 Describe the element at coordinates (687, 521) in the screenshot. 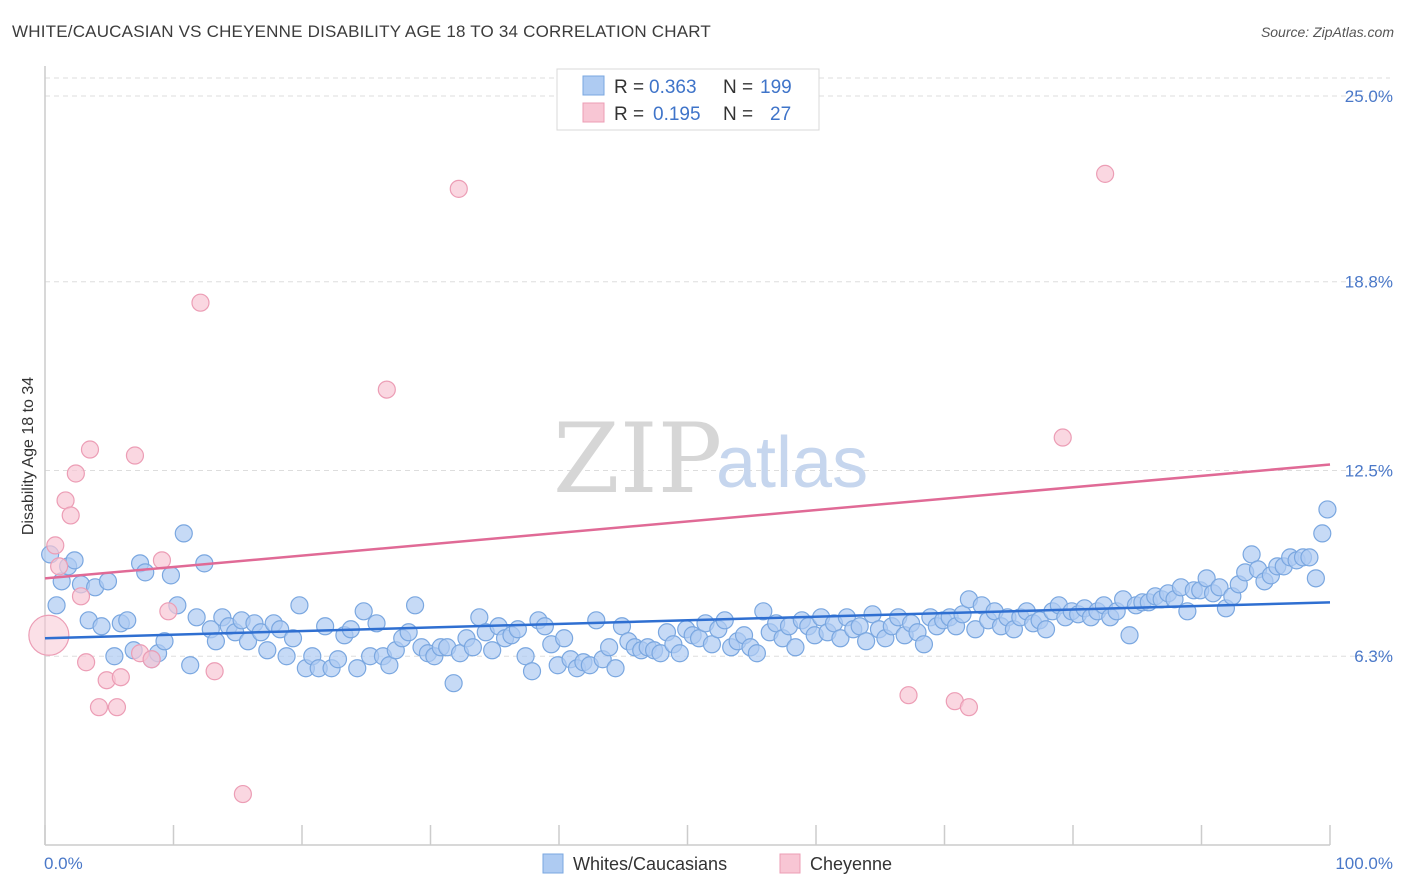

I see `trend-line-cheyenne` at that location.